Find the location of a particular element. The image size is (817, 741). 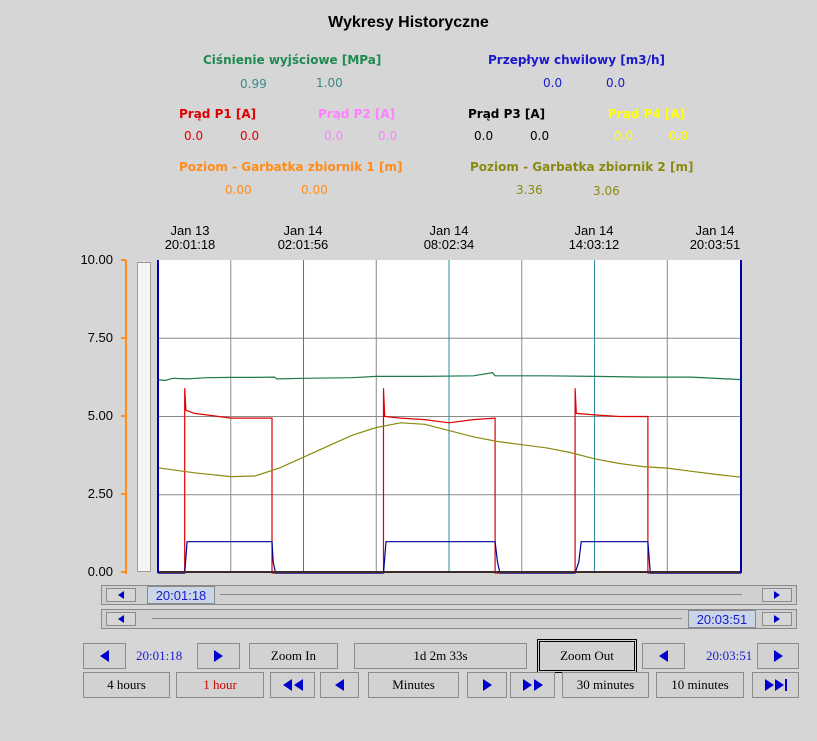

legend-p4-value-2: 0.0 is located at coordinates (679, 136).